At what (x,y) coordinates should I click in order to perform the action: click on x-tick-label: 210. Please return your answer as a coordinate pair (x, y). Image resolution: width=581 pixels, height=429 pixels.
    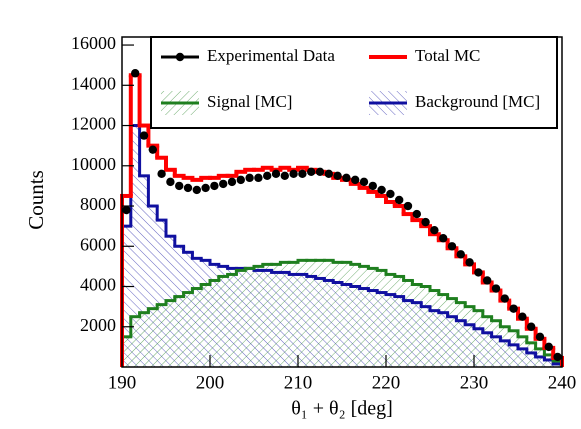
    Looking at the image, I should click on (298, 382).